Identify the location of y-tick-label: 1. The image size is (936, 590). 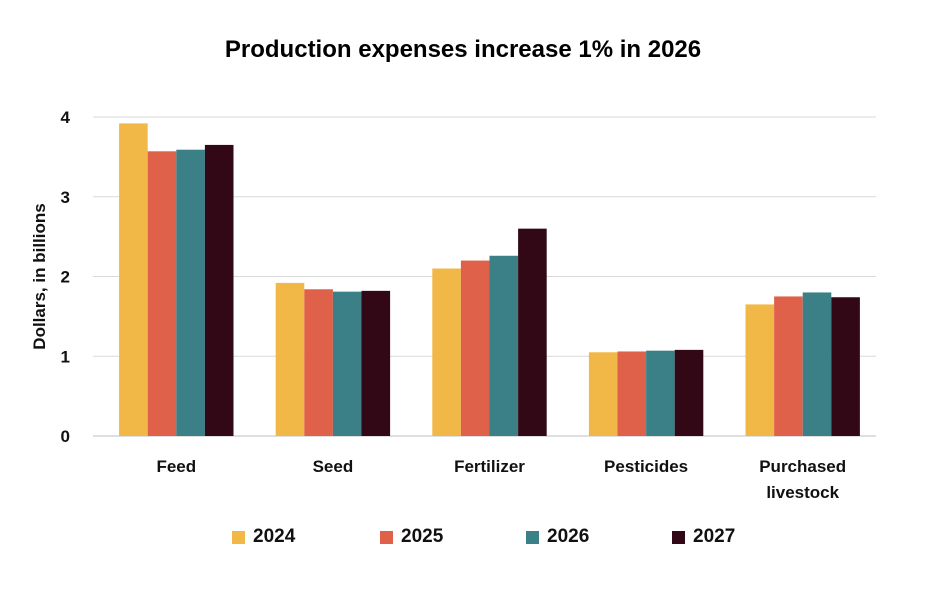
(65, 356).